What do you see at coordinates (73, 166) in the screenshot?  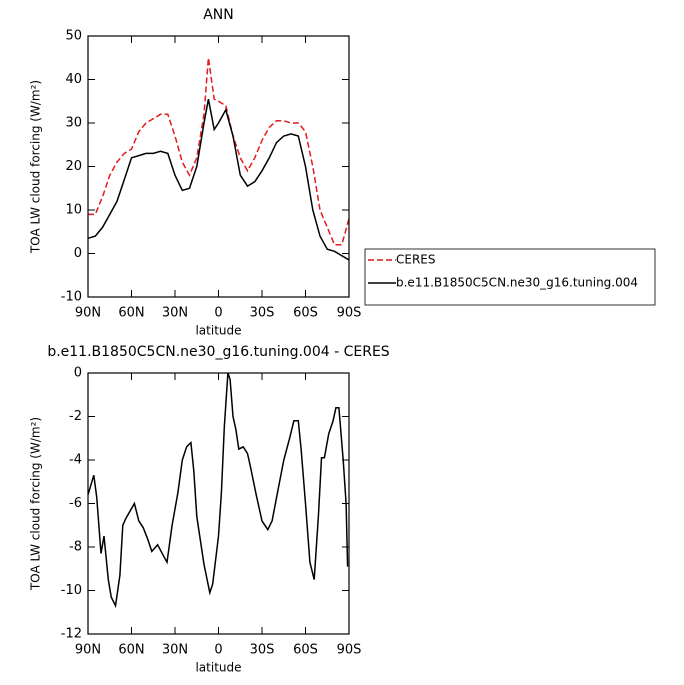 I see `y-tick-label: 20` at bounding box center [73, 166].